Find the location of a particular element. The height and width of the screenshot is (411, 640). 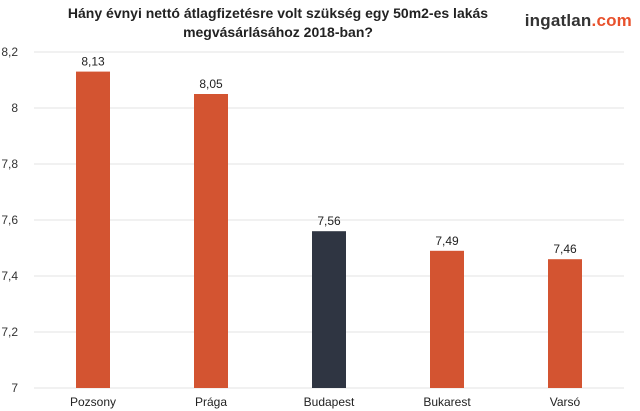

brand-logo-name: ingatlan is located at coordinates (558, 20).